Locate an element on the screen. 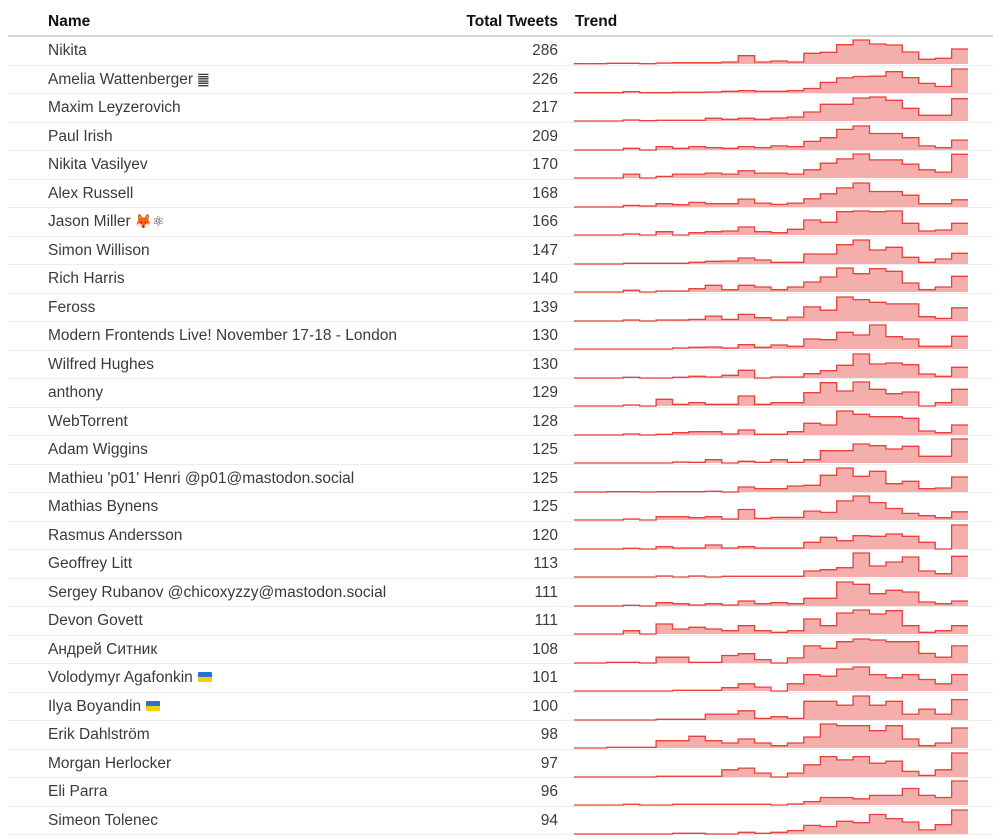  table-row: Rasmus Andersson 120 is located at coordinates (500, 536).